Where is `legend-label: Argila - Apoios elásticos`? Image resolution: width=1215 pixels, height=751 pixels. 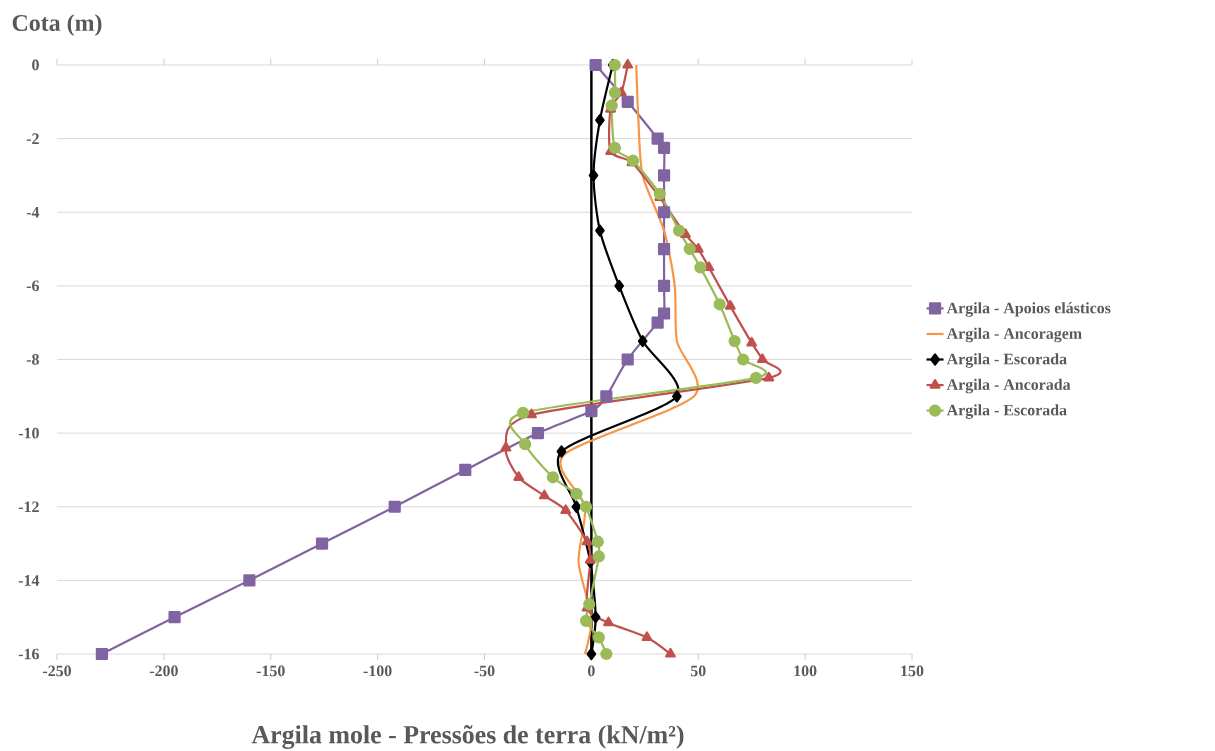
legend-label: Argila - Apoios elásticos is located at coordinates (1028, 309).